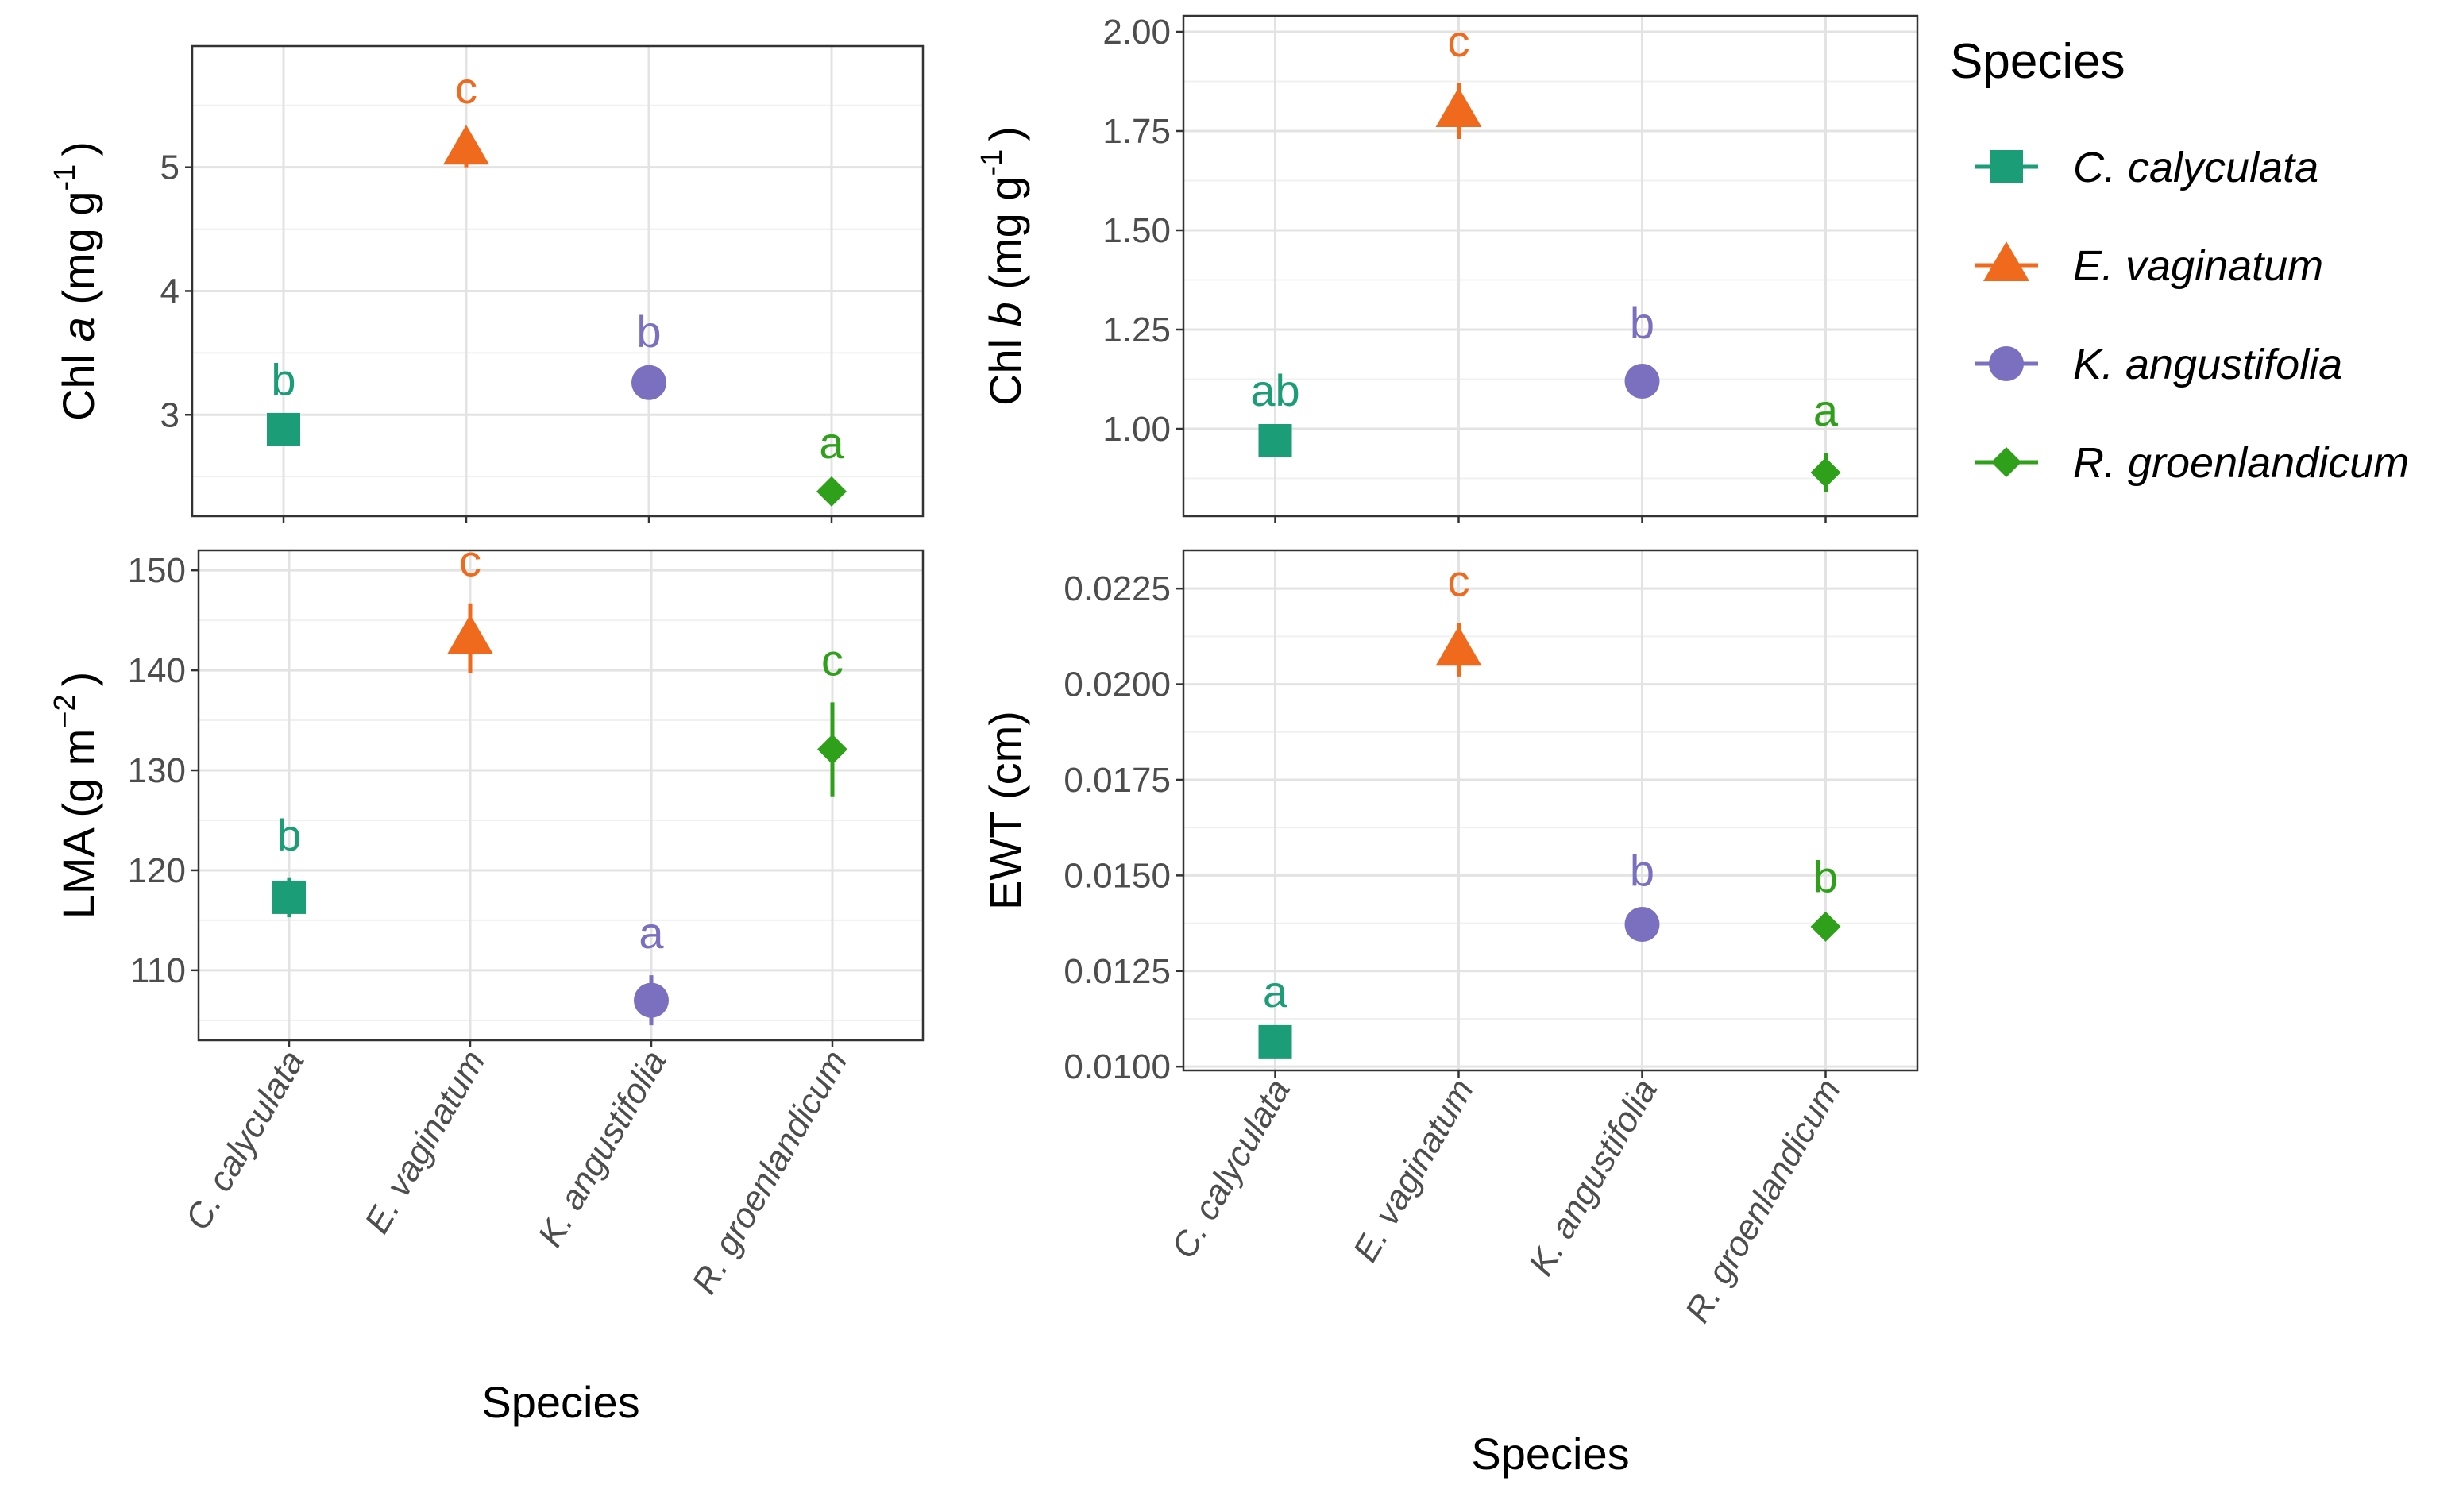 The image size is (2463, 1512). Describe the element at coordinates (1003, 266) in the screenshot. I see `y-axis-title: Chl b (mg g-1)` at that location.